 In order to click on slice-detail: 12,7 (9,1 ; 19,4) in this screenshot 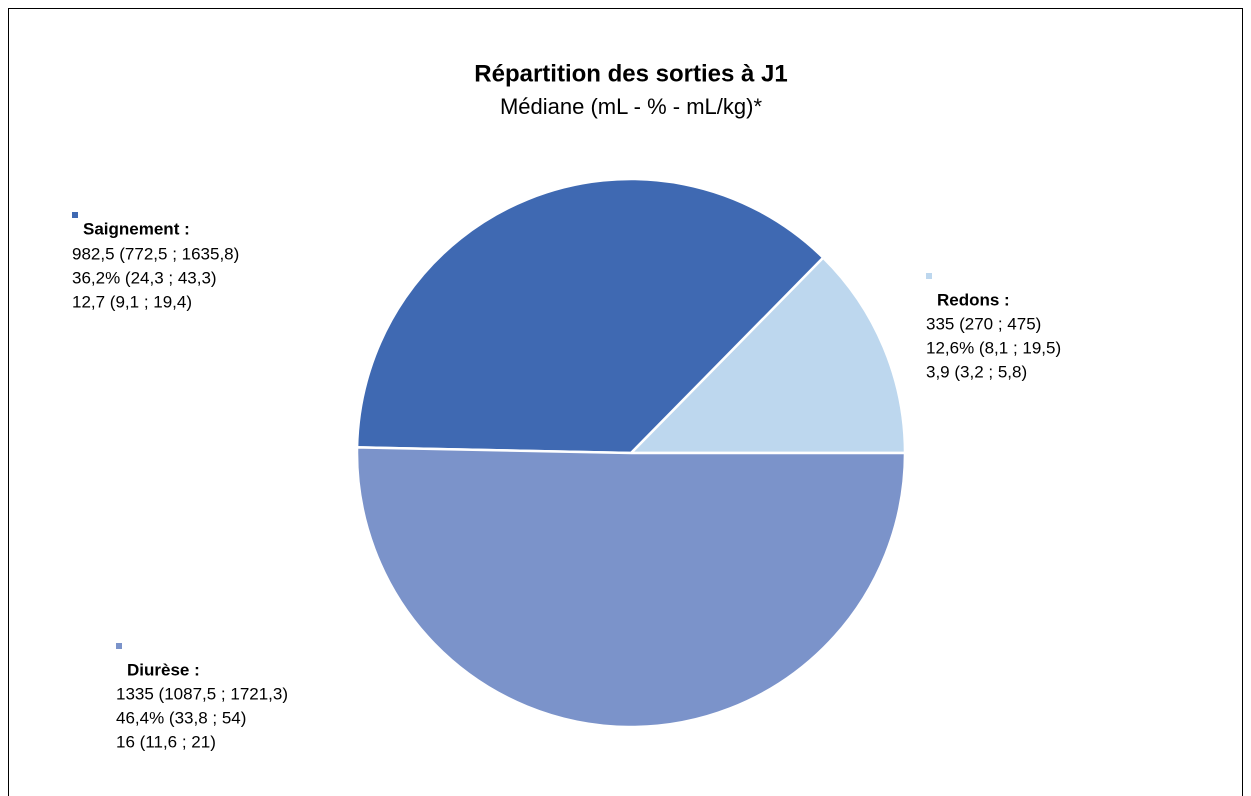, I will do `click(132, 301)`.